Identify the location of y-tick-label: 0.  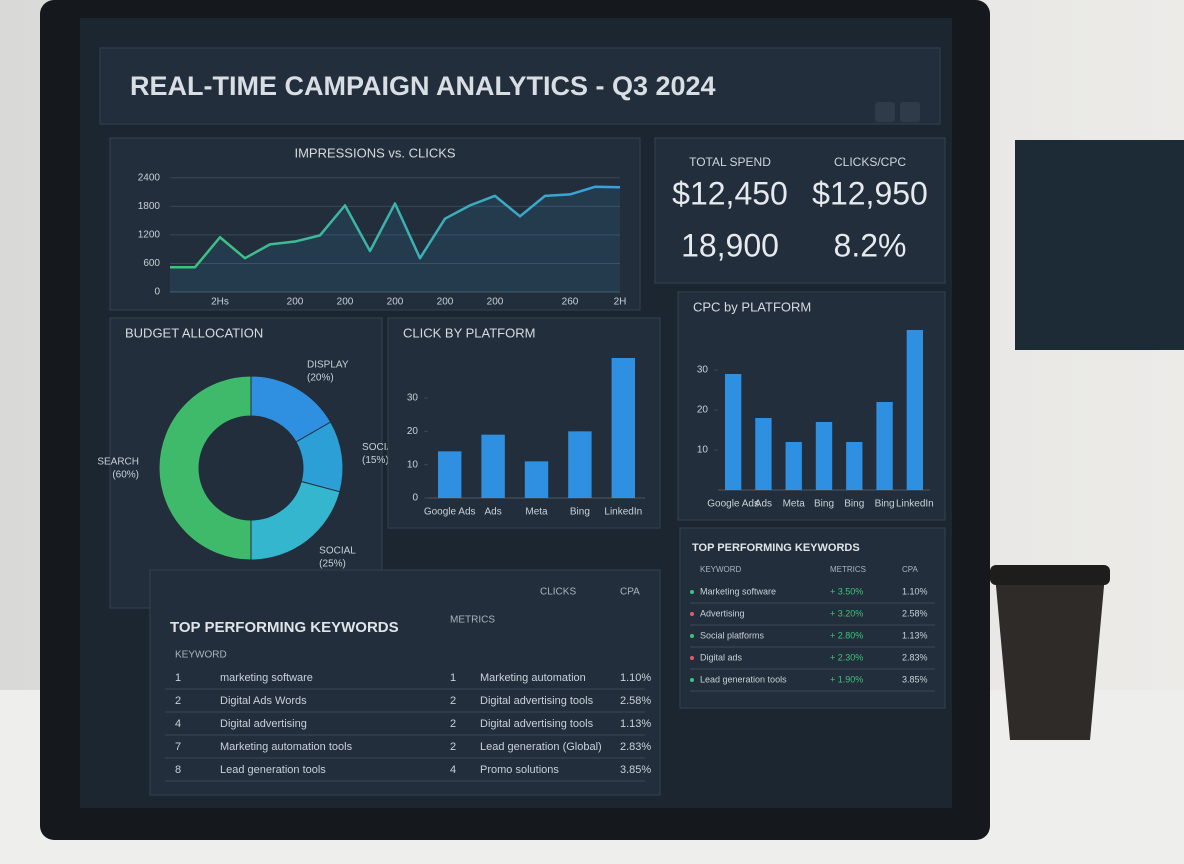
(157, 292).